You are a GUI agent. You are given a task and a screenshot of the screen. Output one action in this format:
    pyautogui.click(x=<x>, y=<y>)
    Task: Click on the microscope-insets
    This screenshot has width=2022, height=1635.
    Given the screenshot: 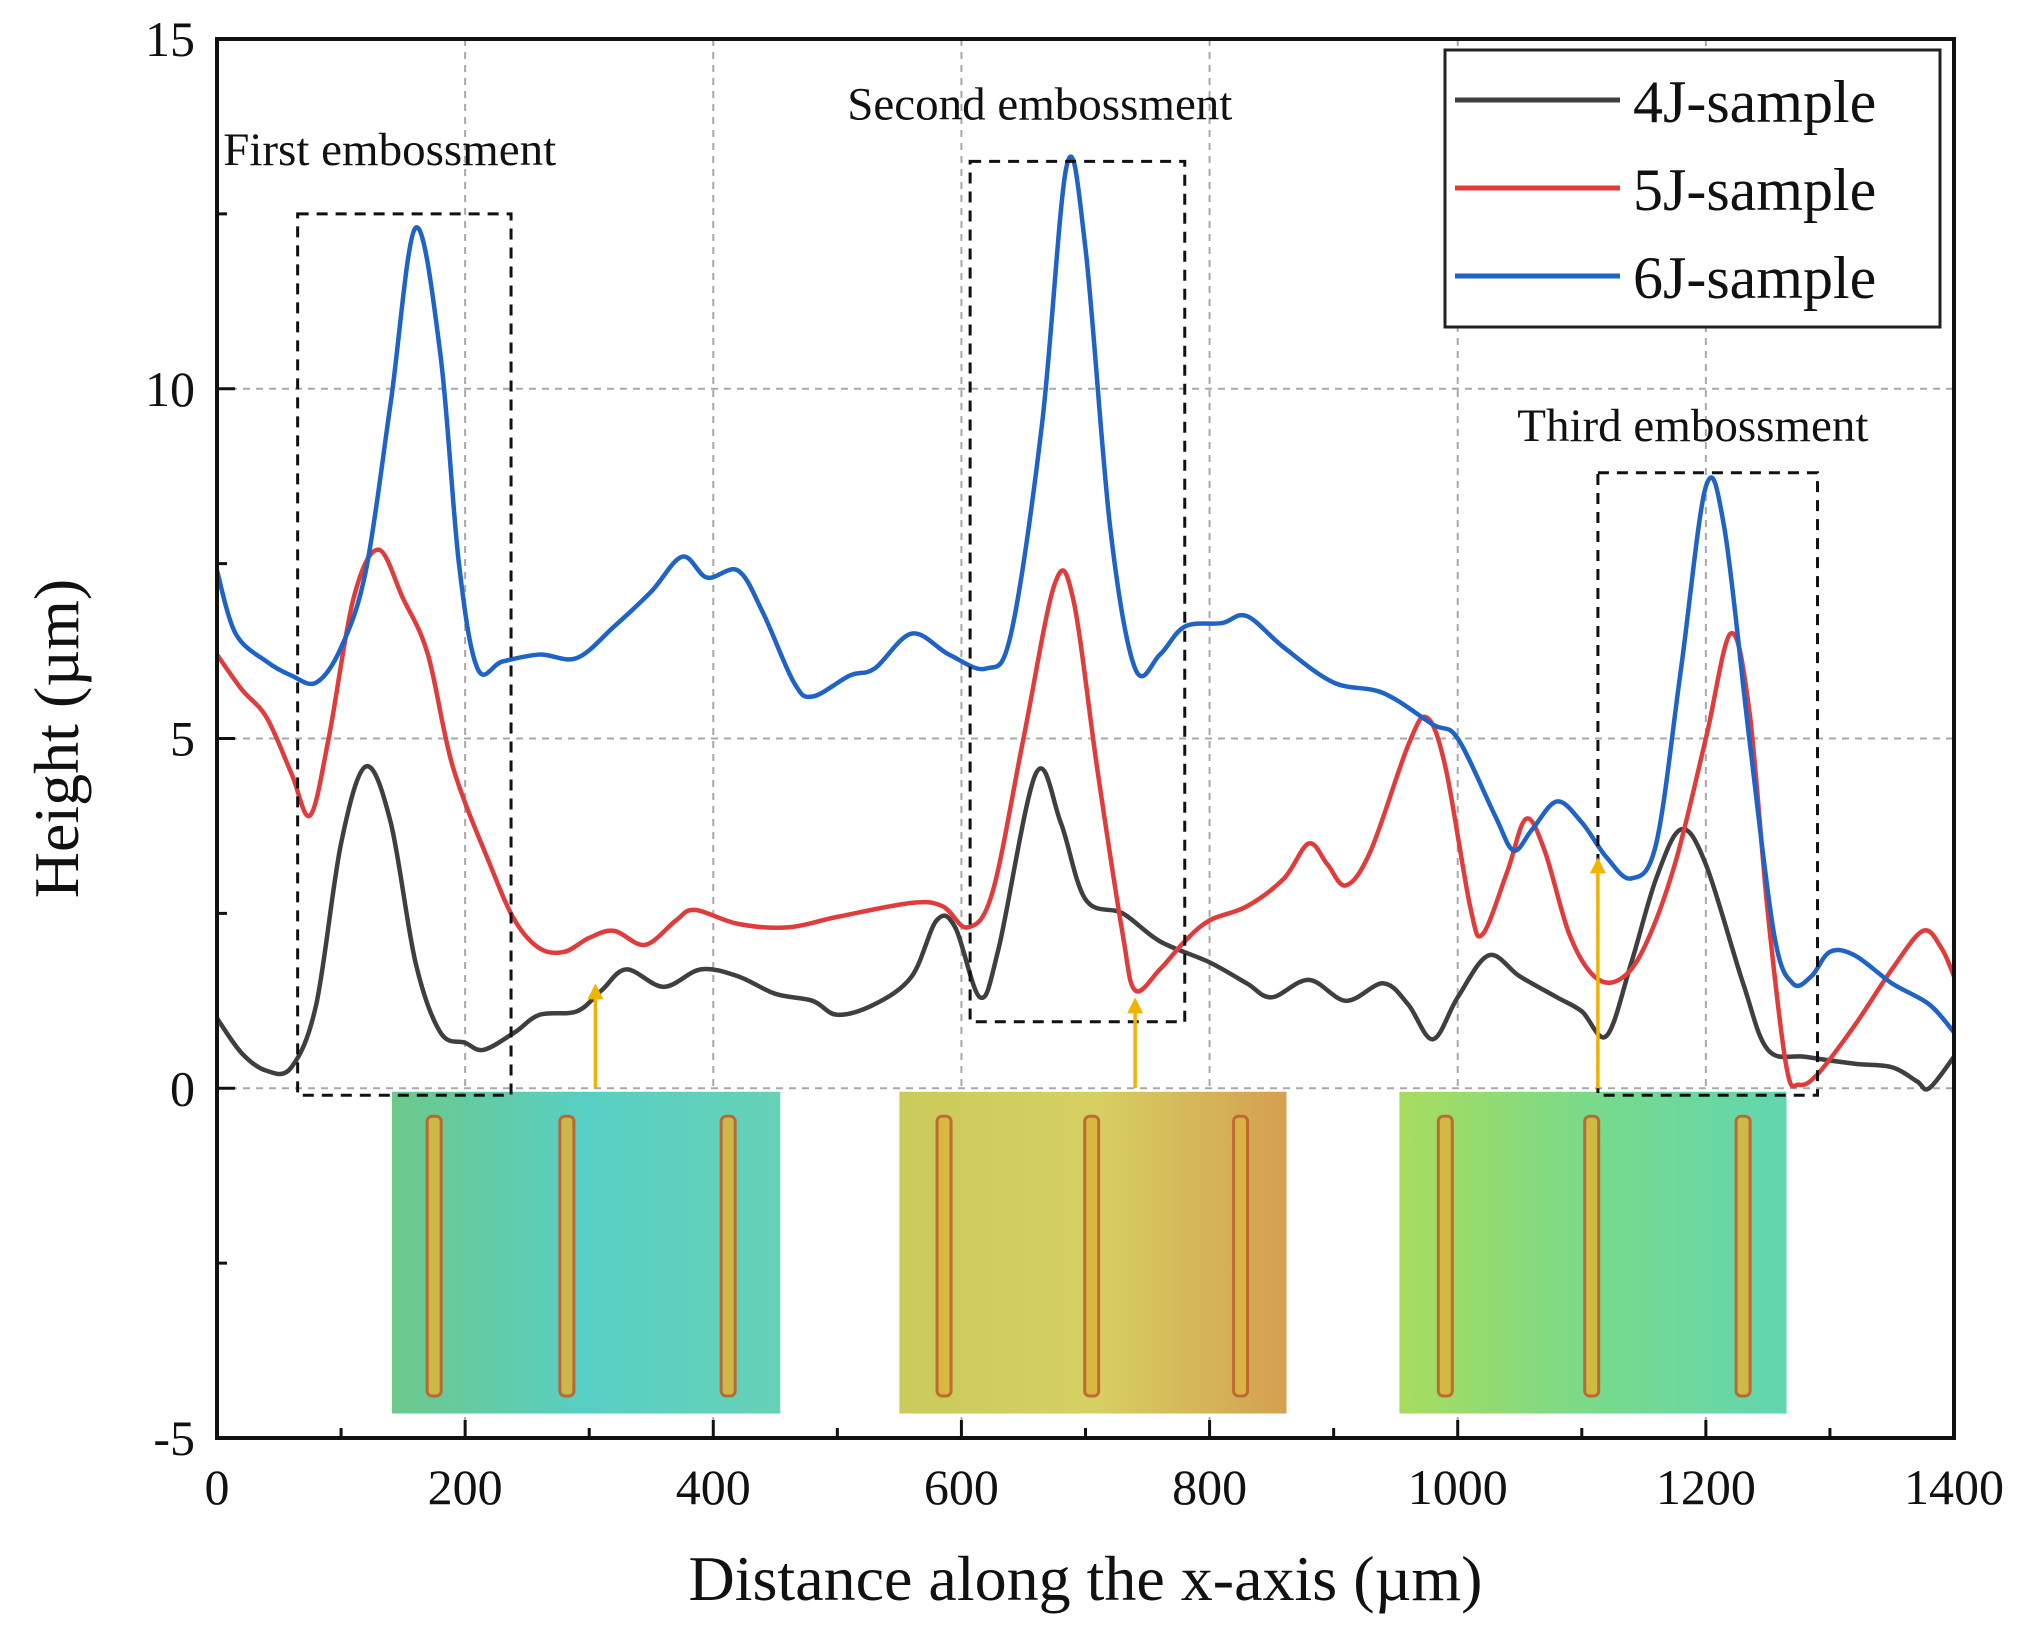 What is the action you would take?
    pyautogui.click(x=1089, y=1252)
    